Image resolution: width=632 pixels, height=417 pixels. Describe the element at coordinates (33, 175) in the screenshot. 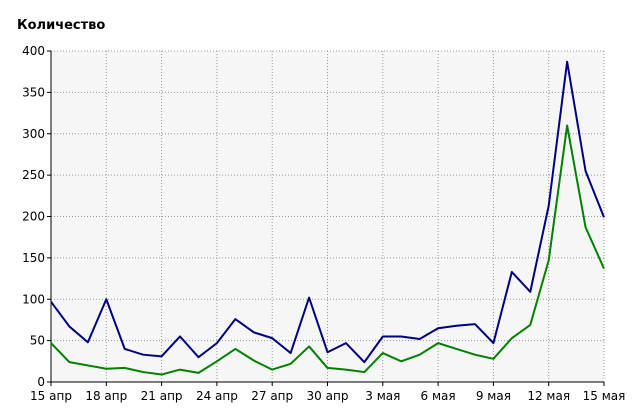

I see `y-tick-label: 250` at that location.